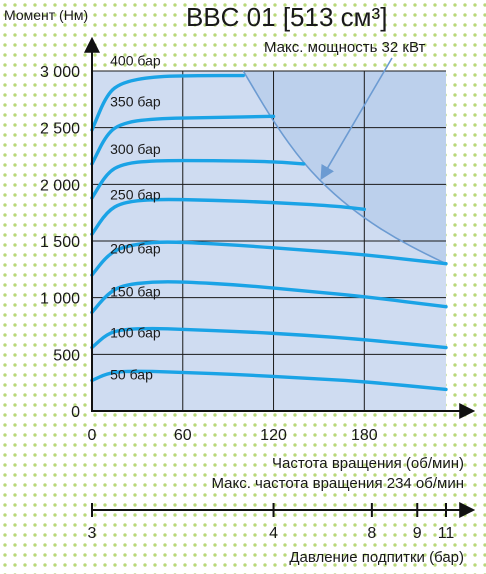  I want to click on chart-title: BBC 01 [513 см³], so click(286, 17).